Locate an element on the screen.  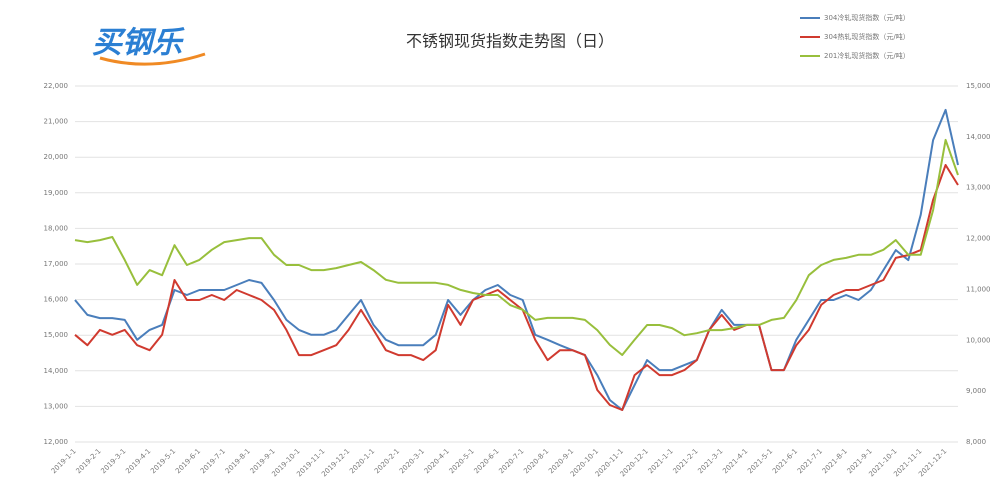
logo: 买钢乐 is located at coordinates (138, 43).